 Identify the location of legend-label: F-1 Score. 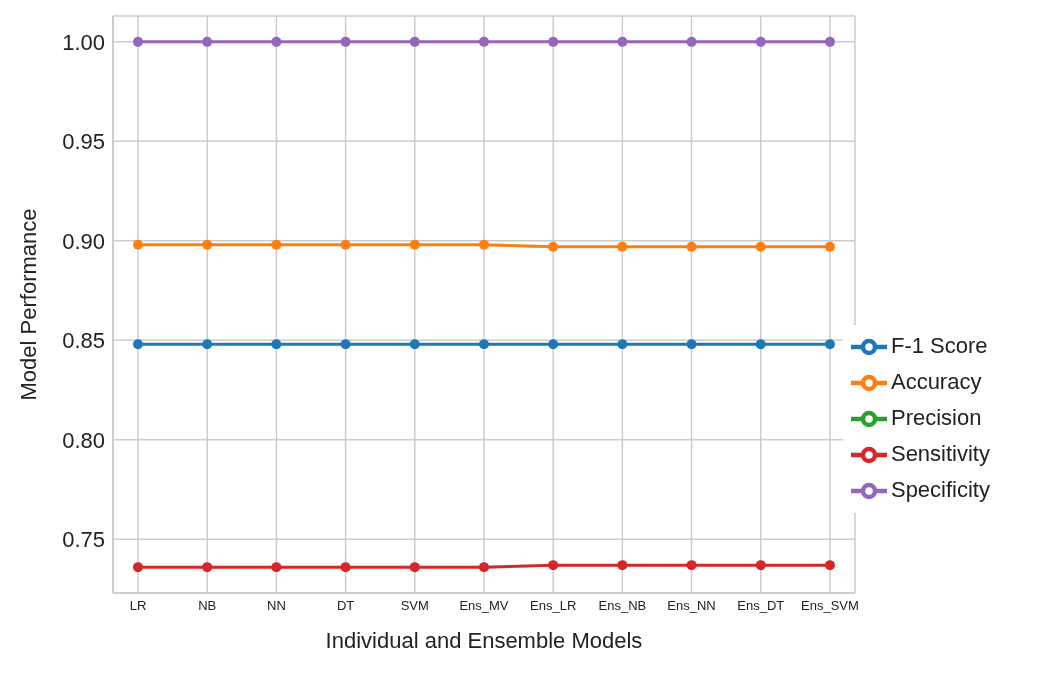
(939, 345).